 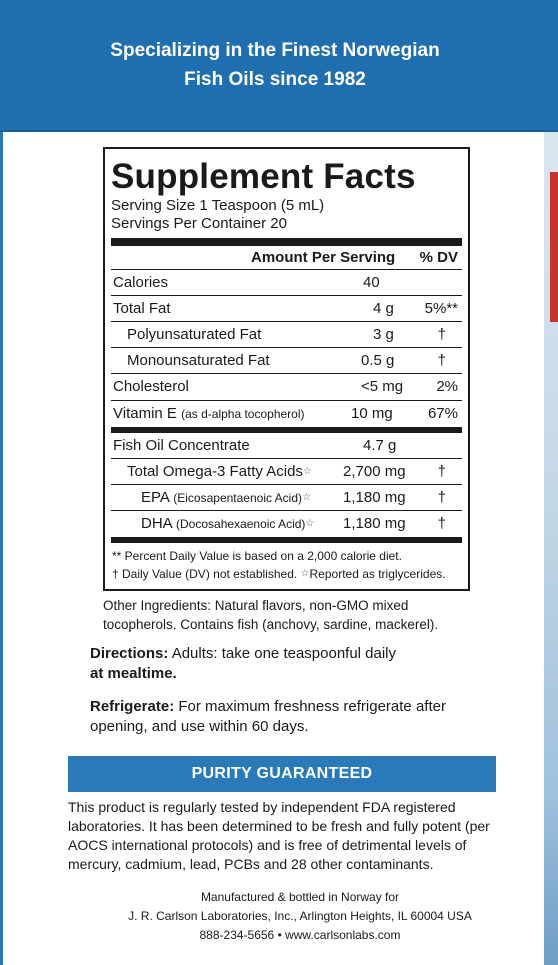 What do you see at coordinates (286, 472) in the screenshot?
I see `facts-row-omega3: Total Omega-3 Fatty Acids☆ 2,700 mg †` at bounding box center [286, 472].